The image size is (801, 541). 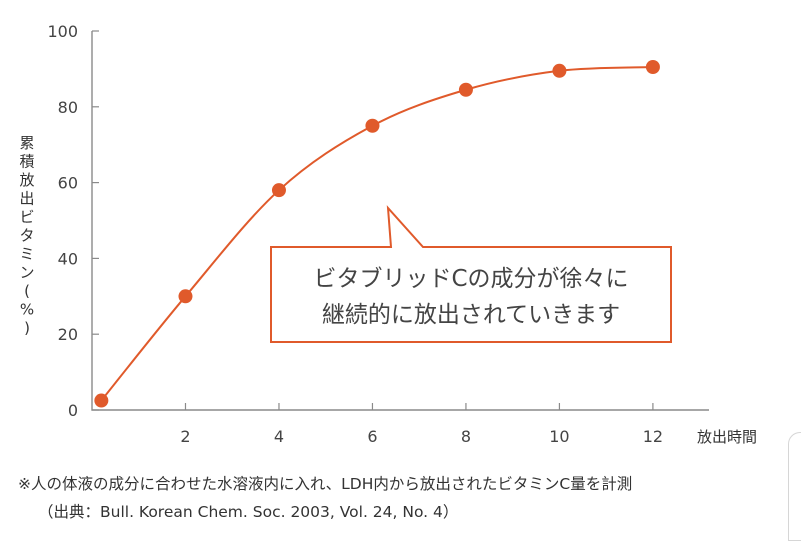 What do you see at coordinates (68, 107) in the screenshot?
I see `y-tick-label: 80` at bounding box center [68, 107].